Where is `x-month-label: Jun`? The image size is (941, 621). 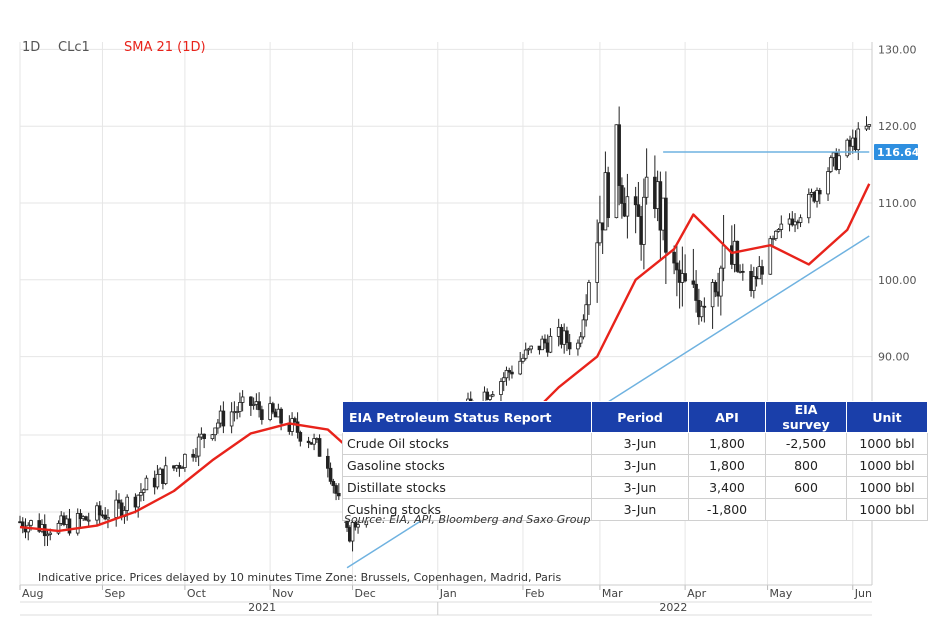
x-month-label: Jun is located at coordinates (863, 593).